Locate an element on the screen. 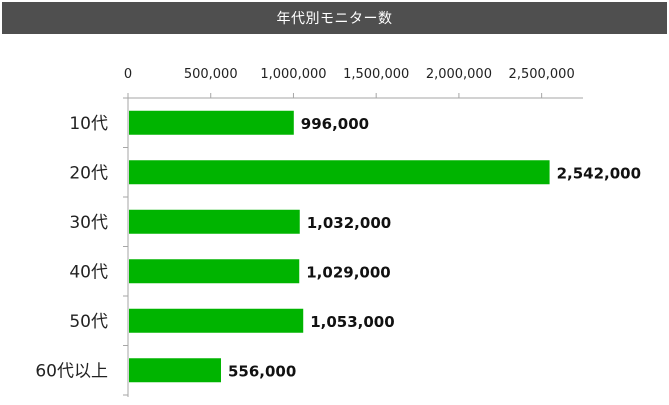 This screenshot has height=405, width=669. x-tick-label: 2,500,000 is located at coordinates (542, 74).